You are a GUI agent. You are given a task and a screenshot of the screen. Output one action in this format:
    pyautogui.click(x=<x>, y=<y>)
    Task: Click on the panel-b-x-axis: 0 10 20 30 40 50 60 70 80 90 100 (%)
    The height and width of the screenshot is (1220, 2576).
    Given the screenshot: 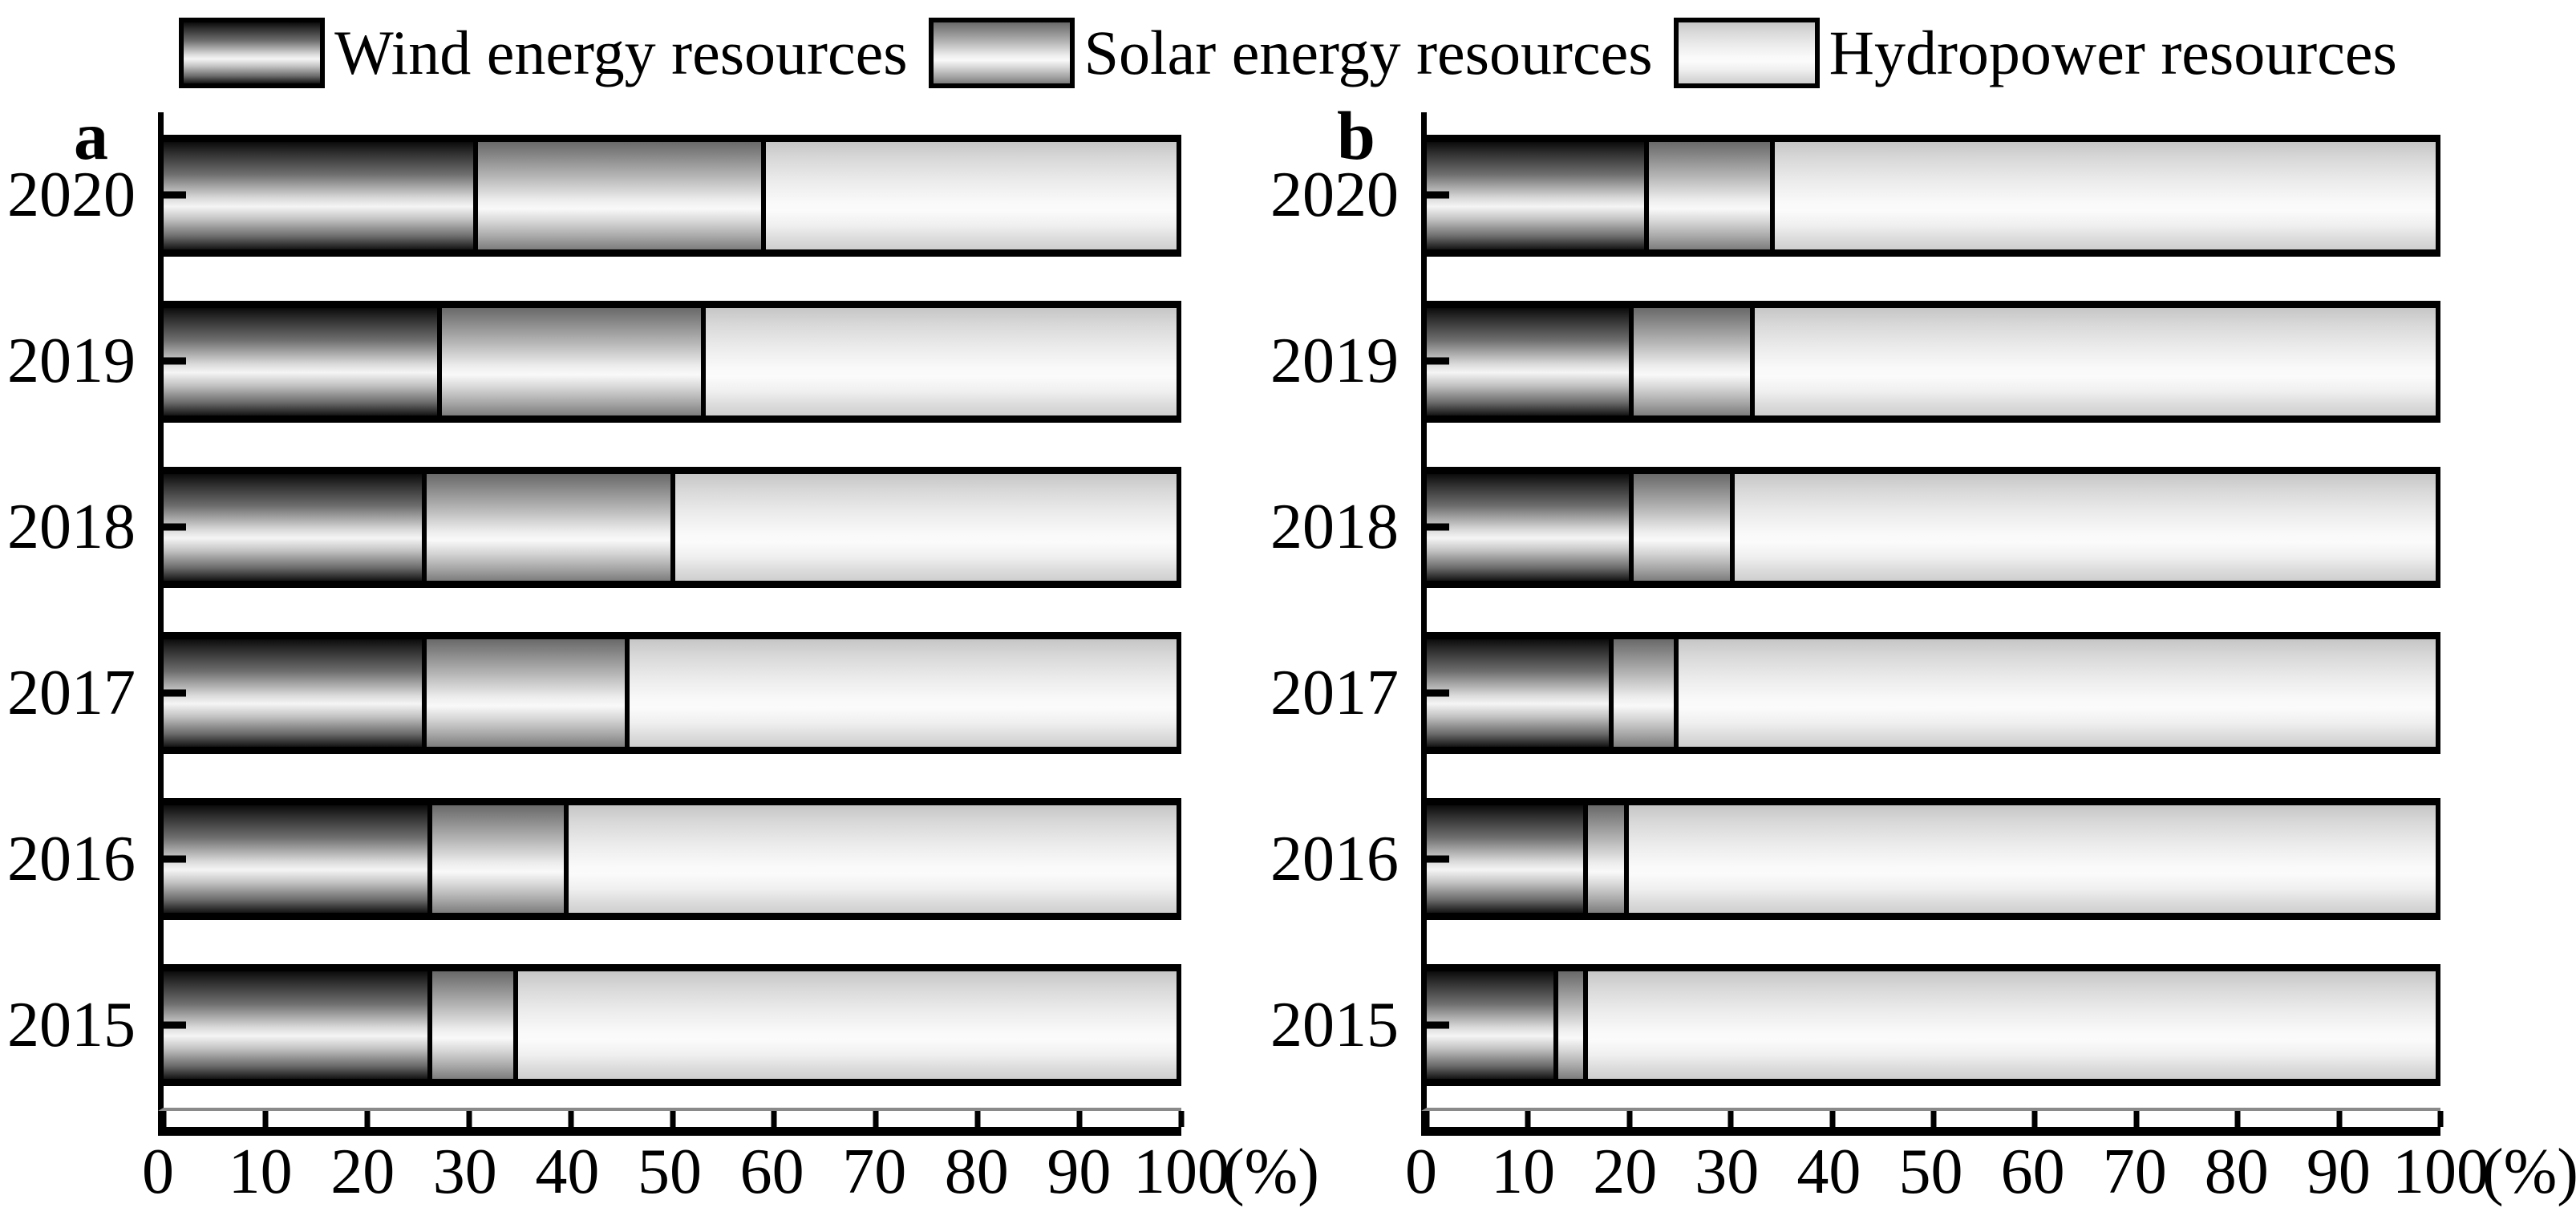 What is the action you would take?
    pyautogui.click(x=1991, y=1165)
    